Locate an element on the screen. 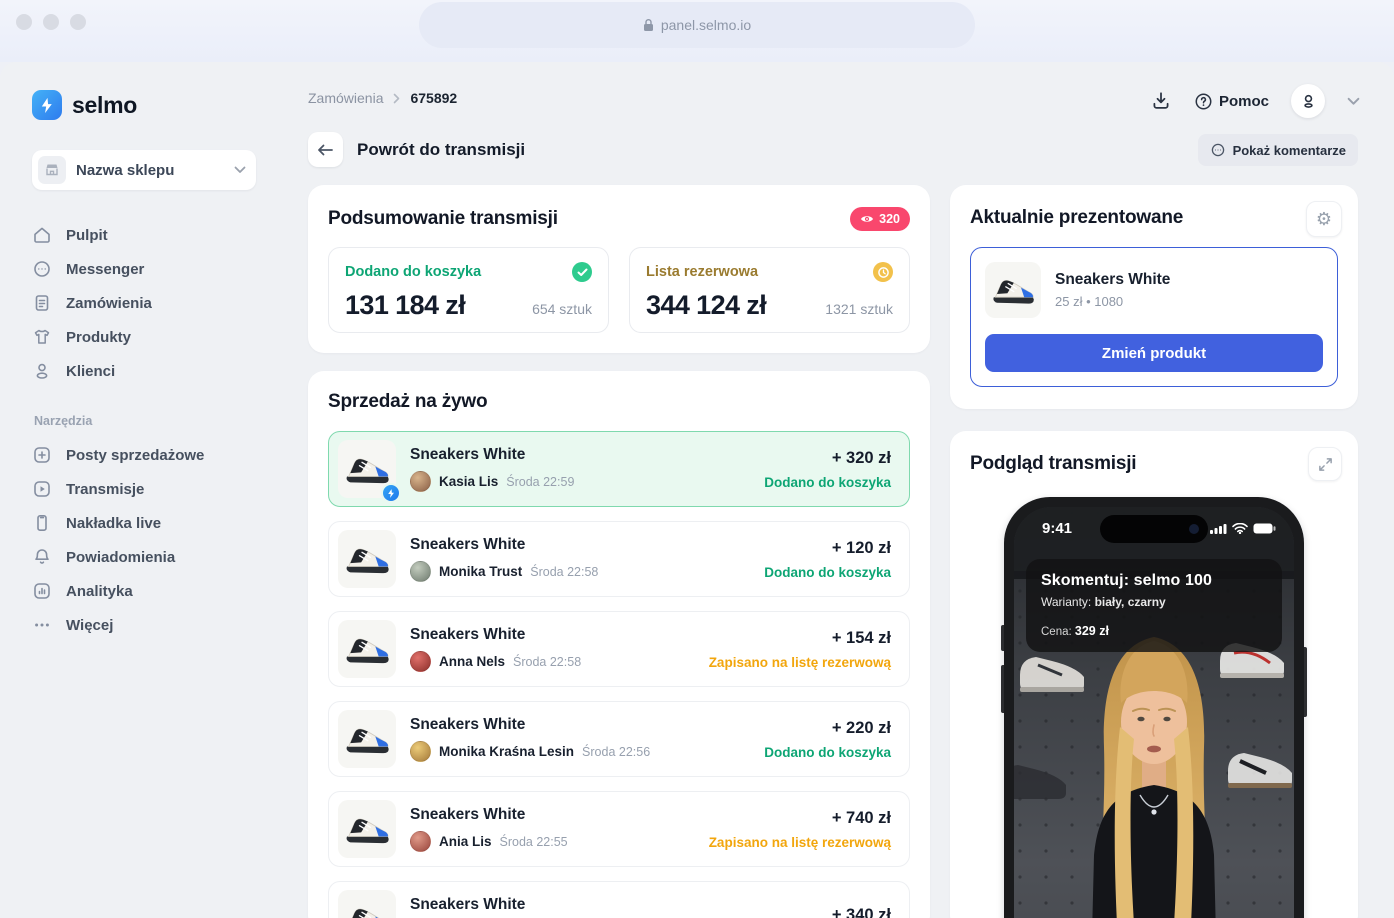 This screenshot has height=918, width=1394. sale-price: + 740 zł is located at coordinates (861, 817).